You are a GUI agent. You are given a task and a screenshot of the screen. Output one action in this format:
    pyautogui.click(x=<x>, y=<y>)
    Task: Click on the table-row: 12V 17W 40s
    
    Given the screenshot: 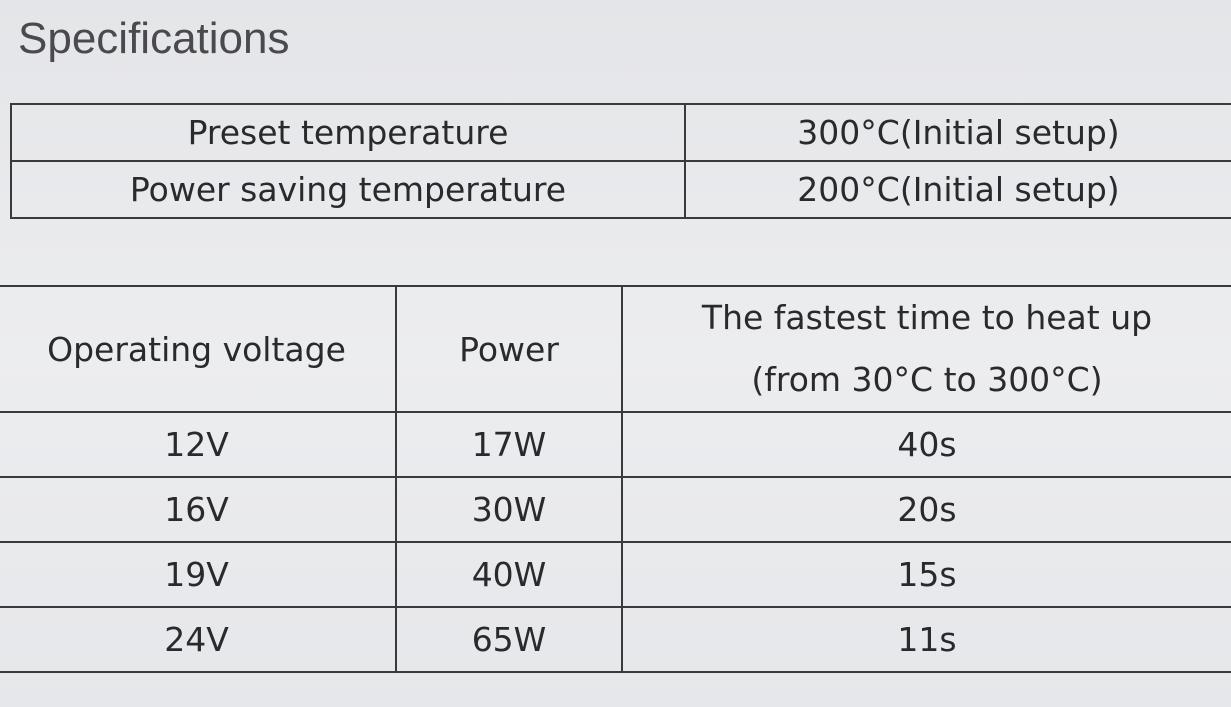 What is the action you would take?
    pyautogui.click(x=615, y=444)
    